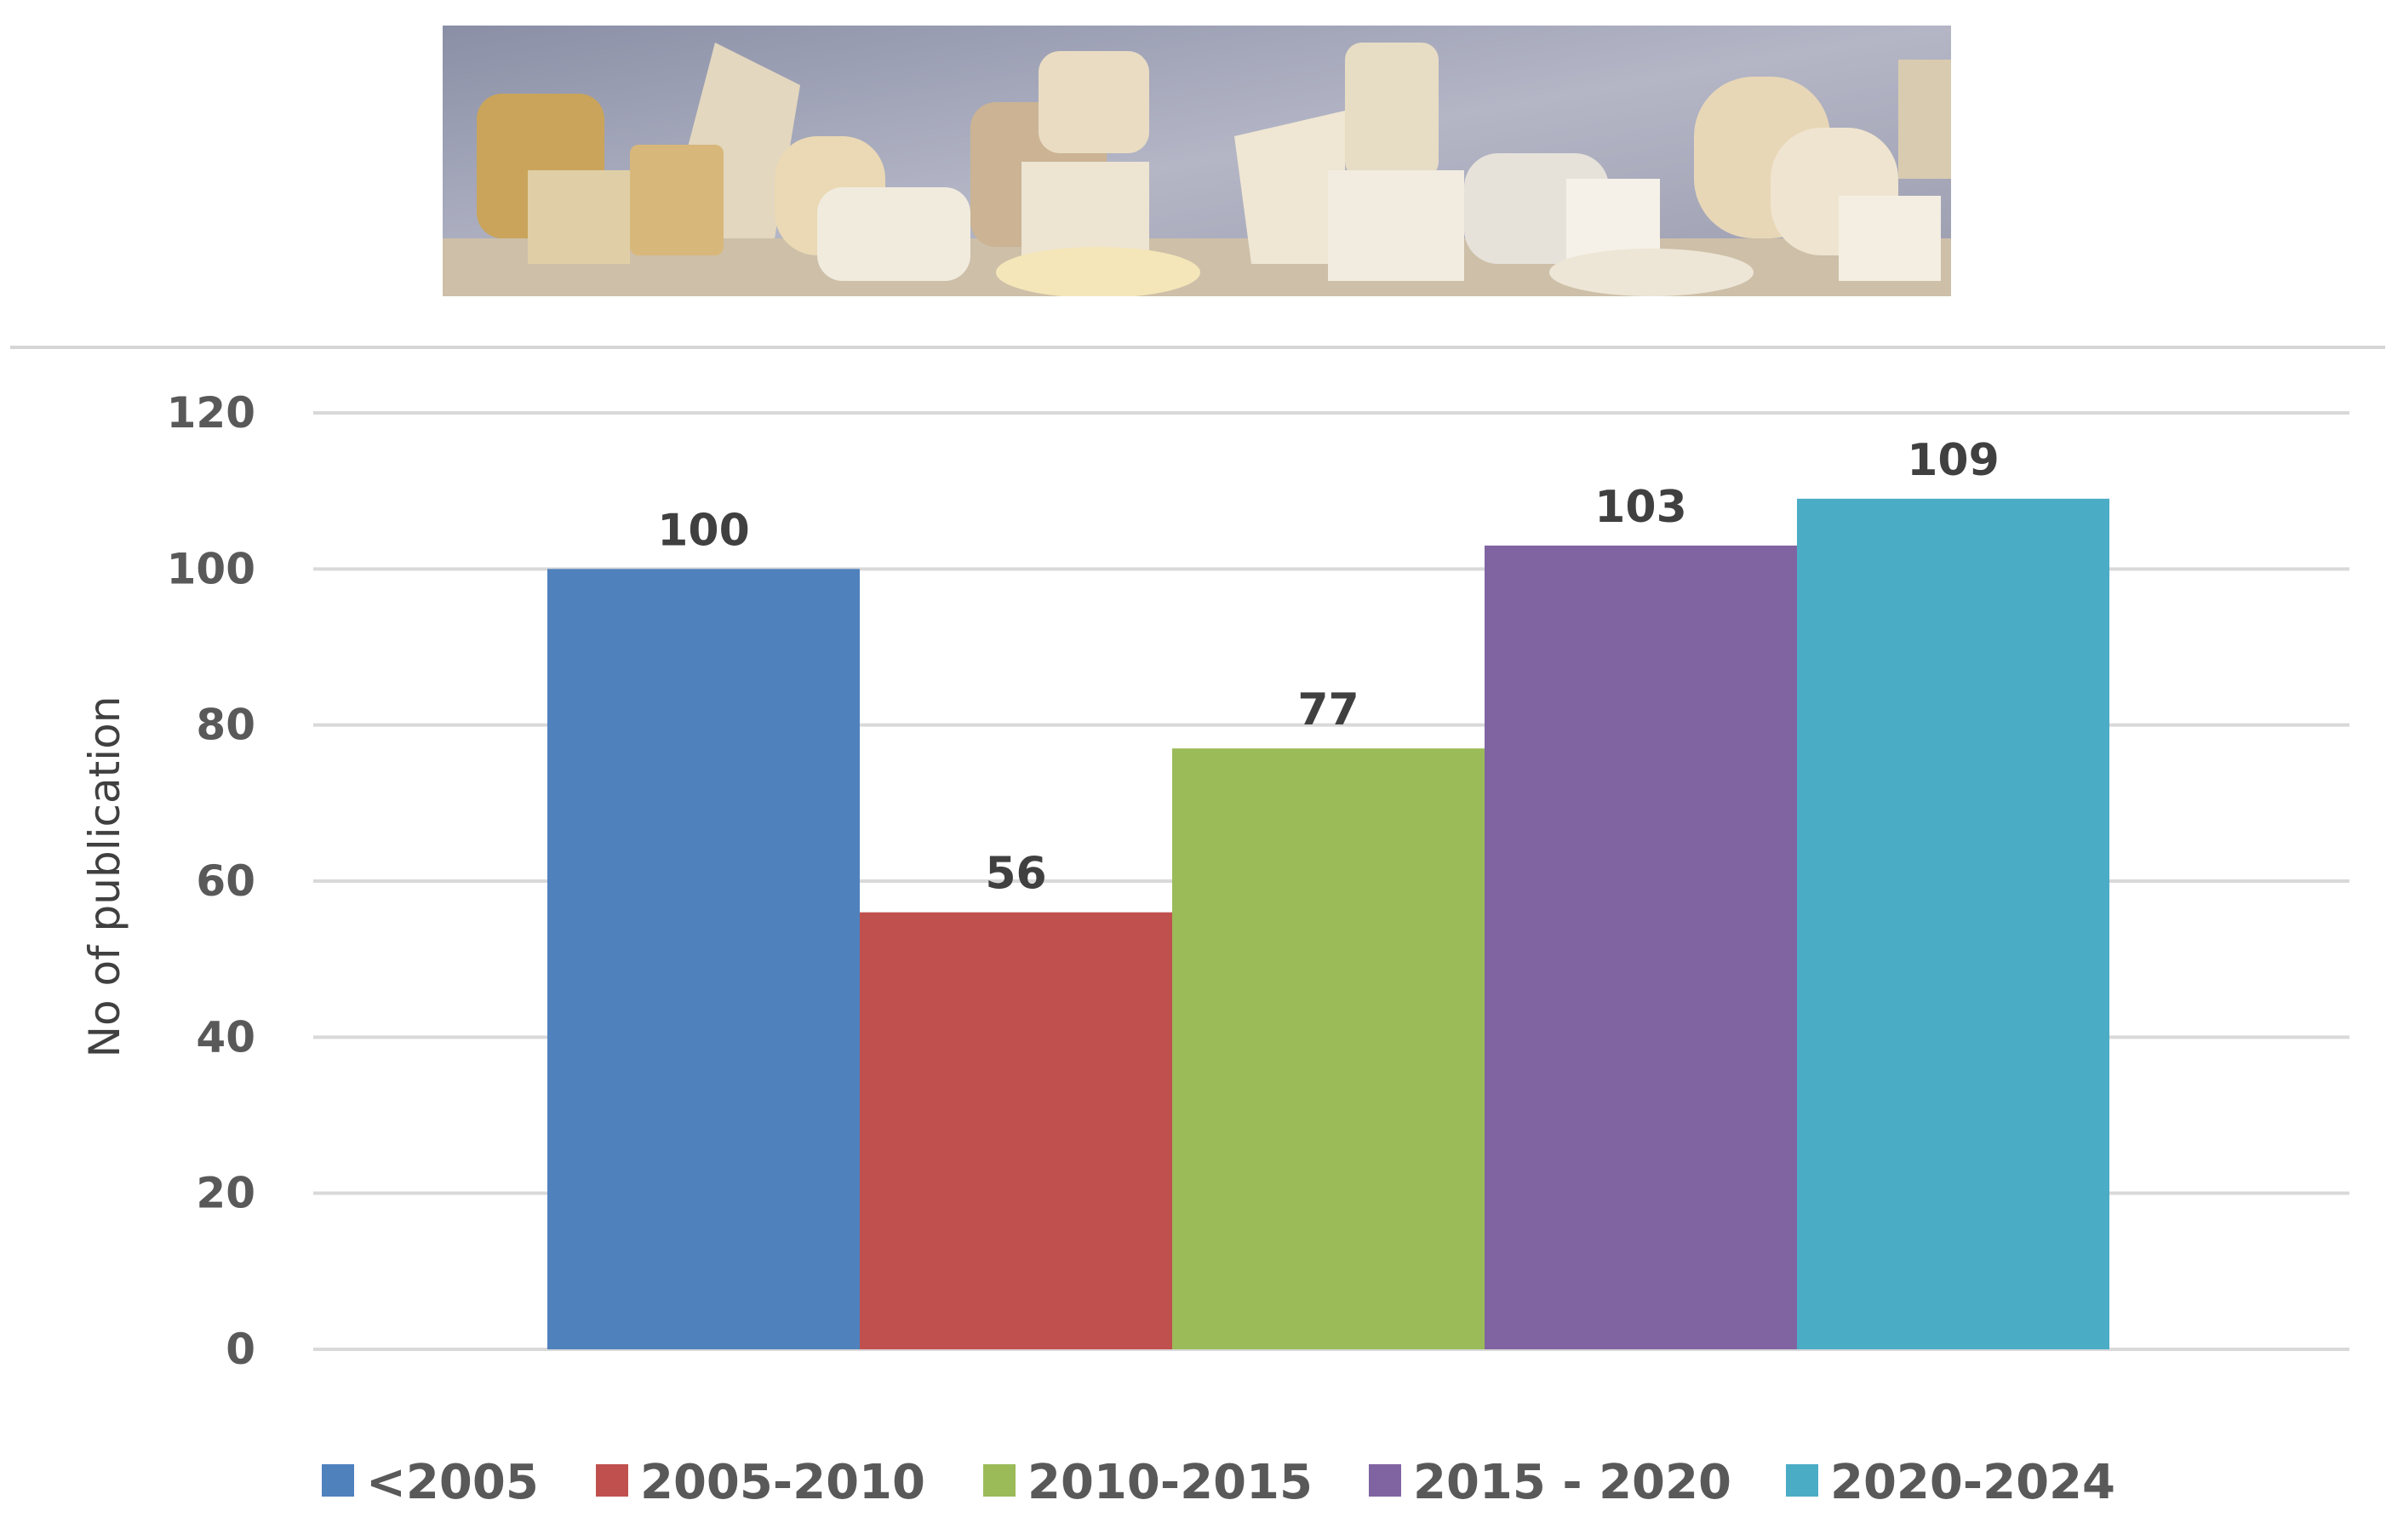 This screenshot has height=1540, width=2392. I want to click on legend-label: 2015 - 2020, so click(1572, 1483).